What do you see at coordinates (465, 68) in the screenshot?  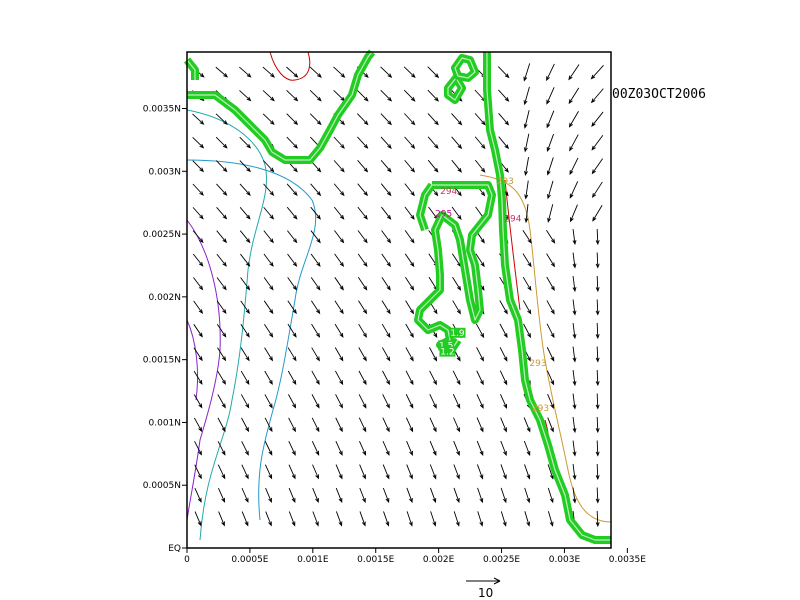 I see `green-contour-inner` at bounding box center [465, 68].